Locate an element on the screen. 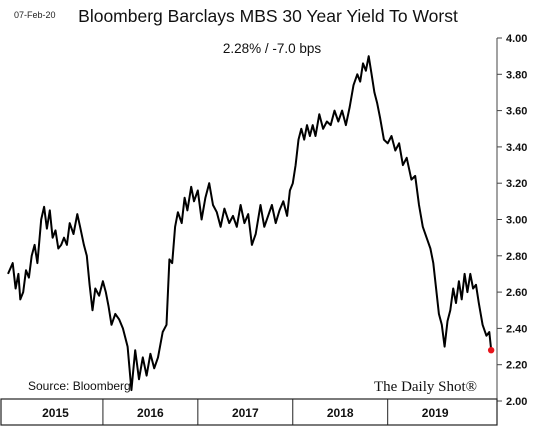 The image size is (547, 443). y-tick-label: 2.20 is located at coordinates (516, 366).